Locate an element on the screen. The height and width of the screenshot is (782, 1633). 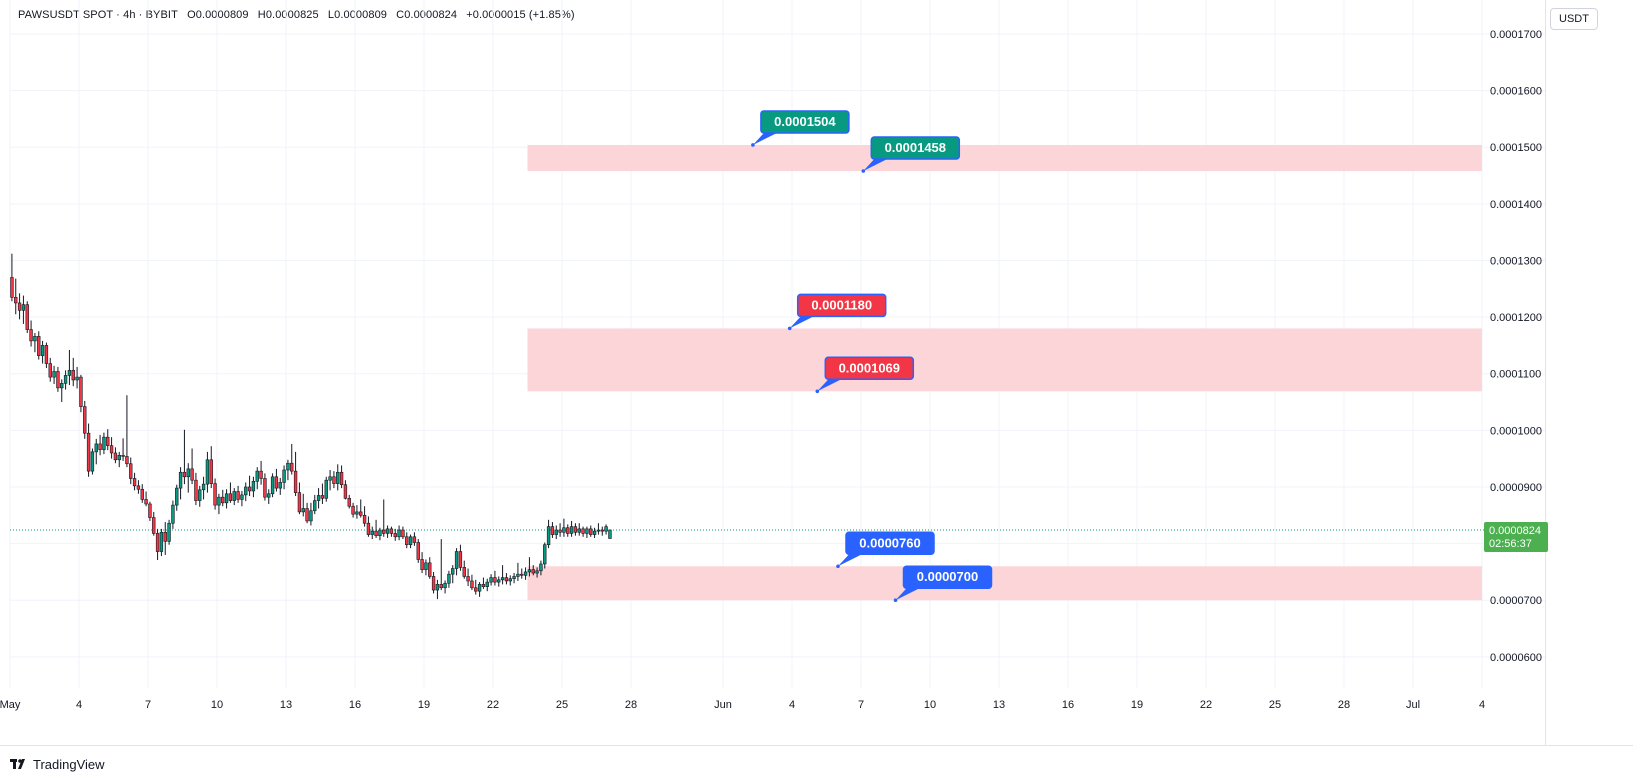
y-tick-label: 0.0001200 is located at coordinates (1516, 318).